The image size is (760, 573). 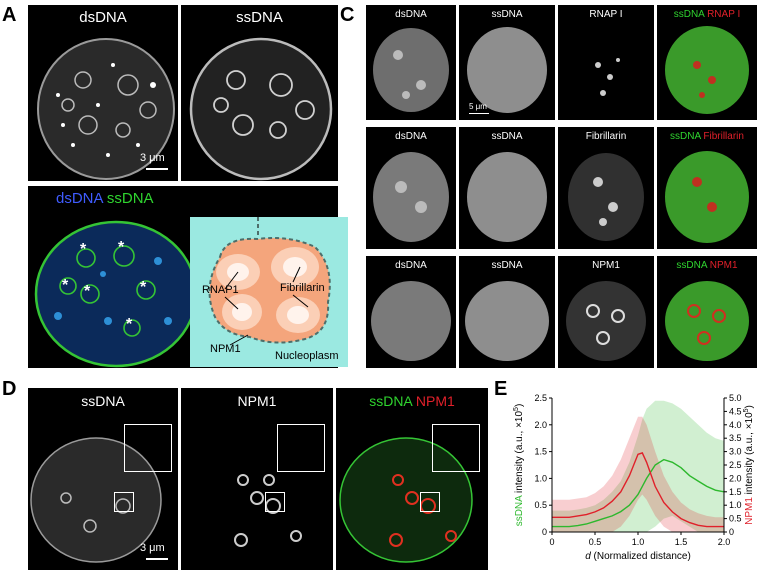 I want to click on panel-d-ssdna-nucleus, so click(x=96, y=500).